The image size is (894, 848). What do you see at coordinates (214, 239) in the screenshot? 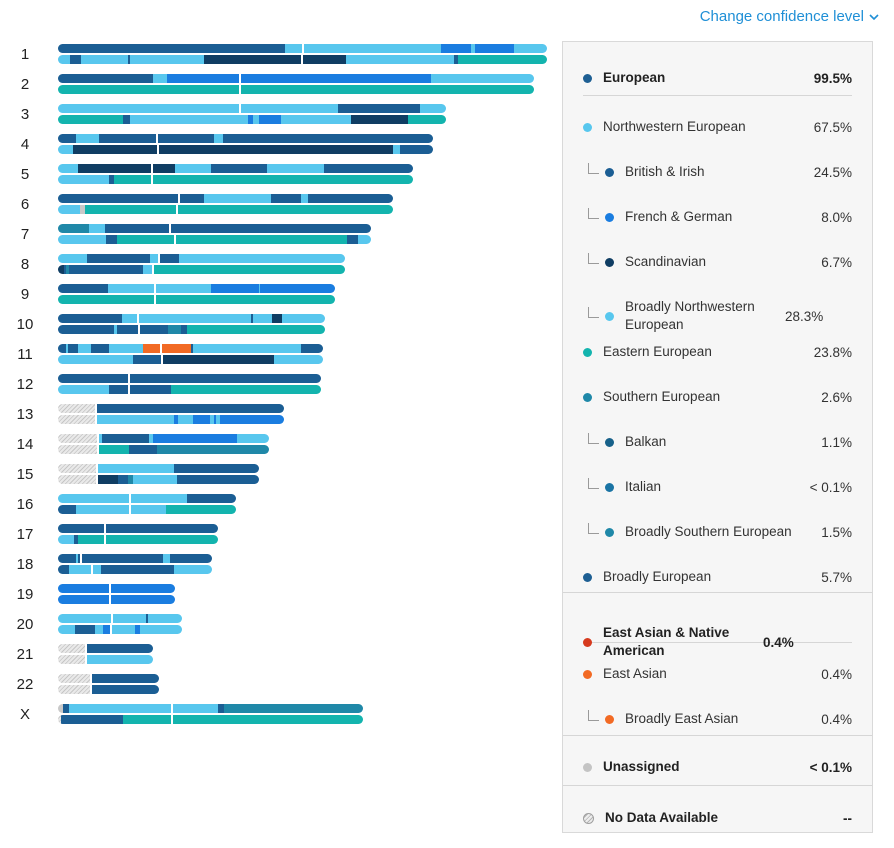
I see `chromosome-7-hap2-bar` at bounding box center [214, 239].